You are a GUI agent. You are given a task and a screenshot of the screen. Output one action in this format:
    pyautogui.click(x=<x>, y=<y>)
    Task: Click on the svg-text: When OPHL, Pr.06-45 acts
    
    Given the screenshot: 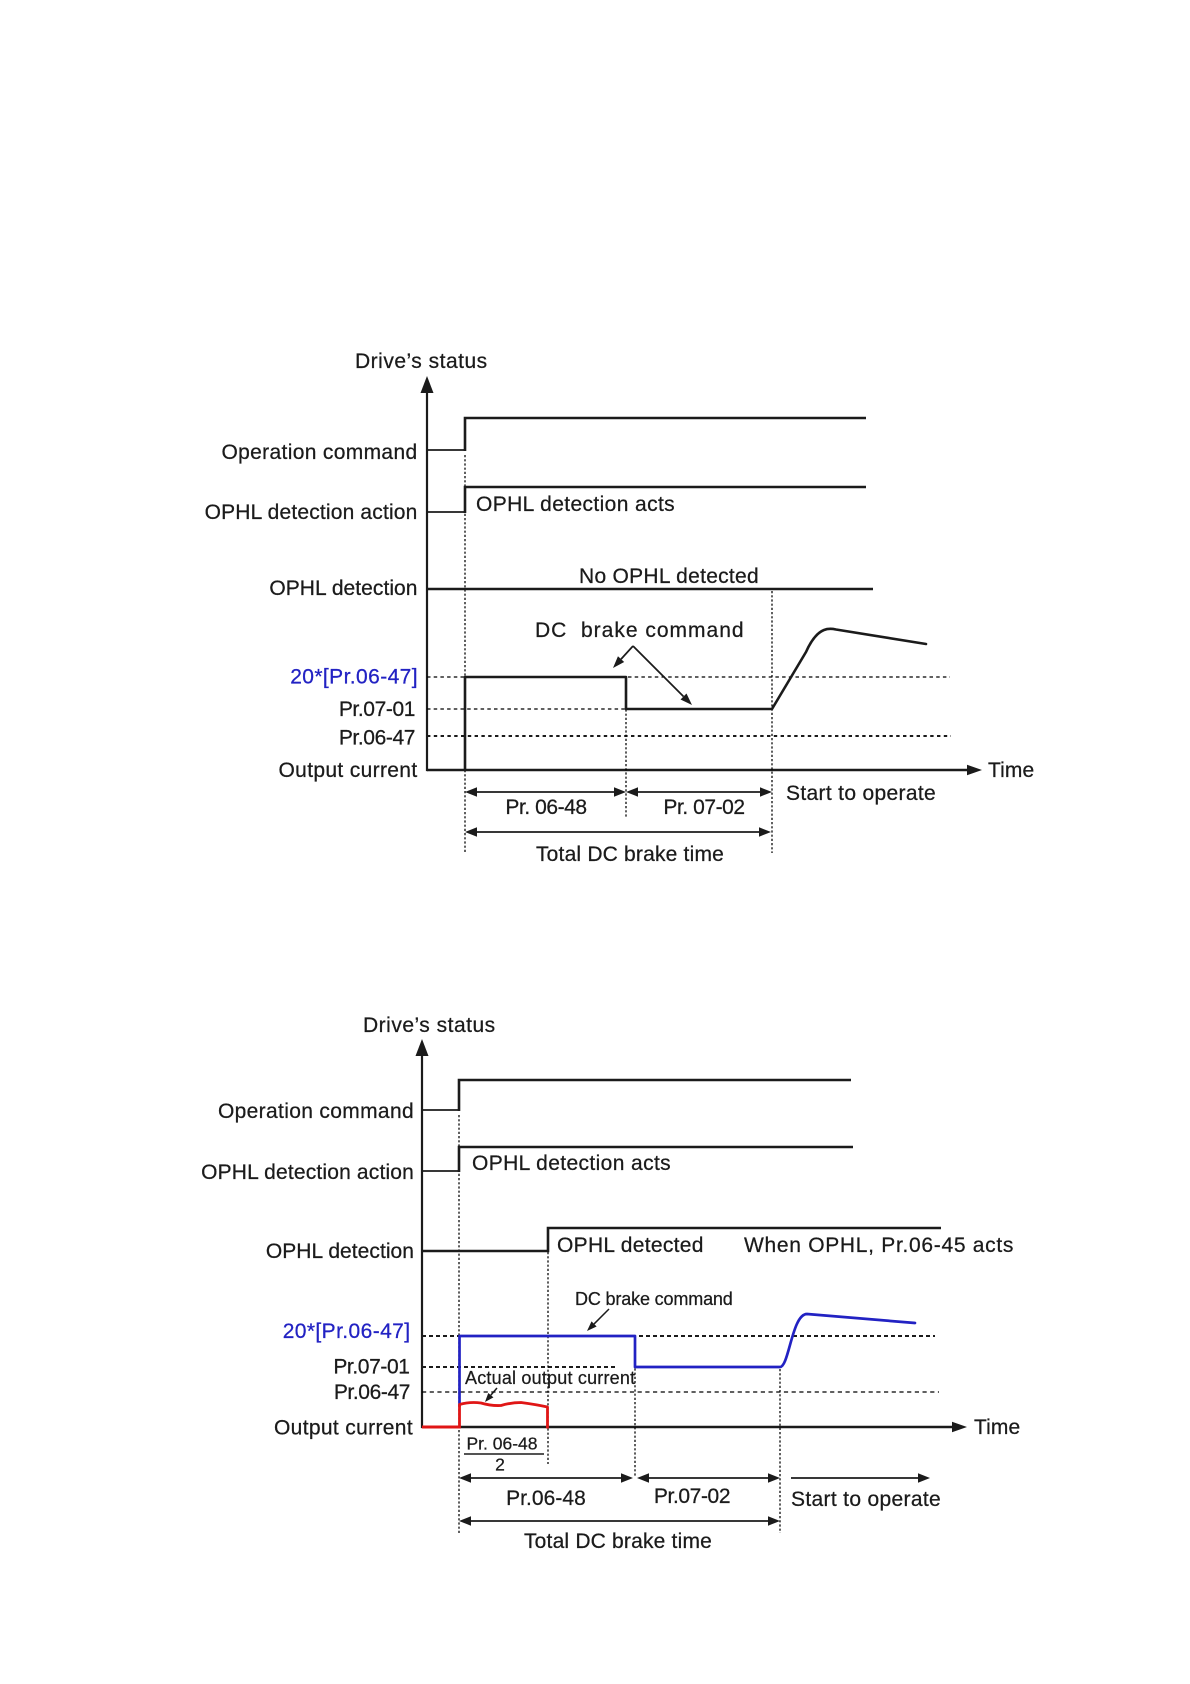 What is the action you would take?
    pyautogui.click(x=879, y=1245)
    